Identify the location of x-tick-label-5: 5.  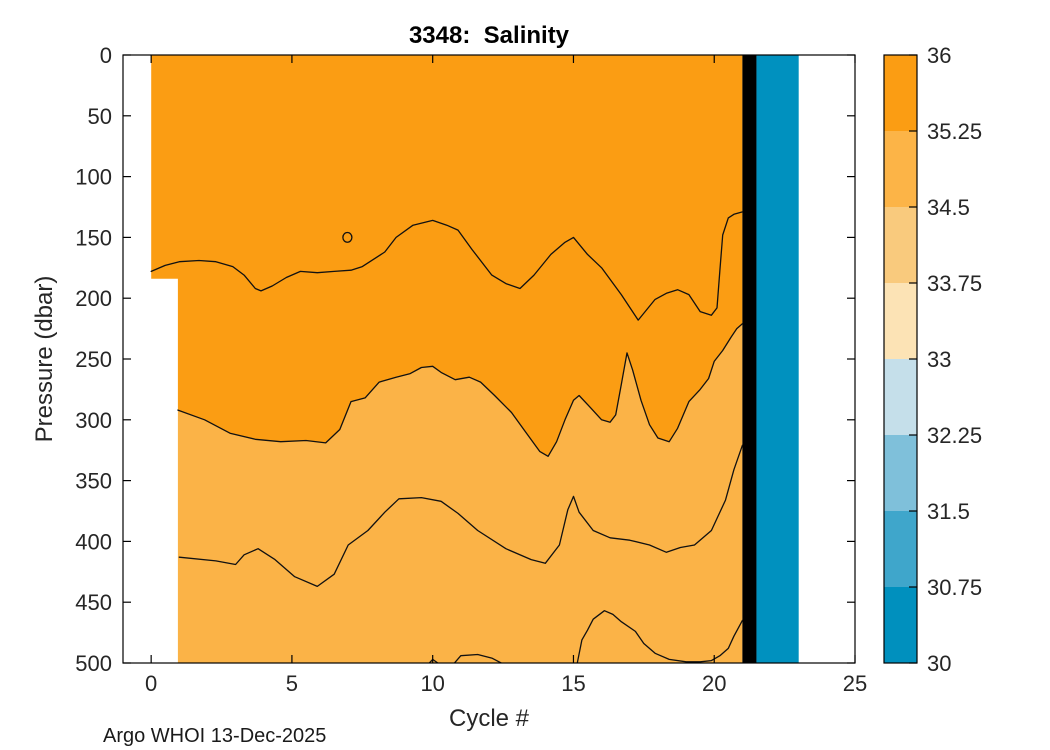
(292, 683).